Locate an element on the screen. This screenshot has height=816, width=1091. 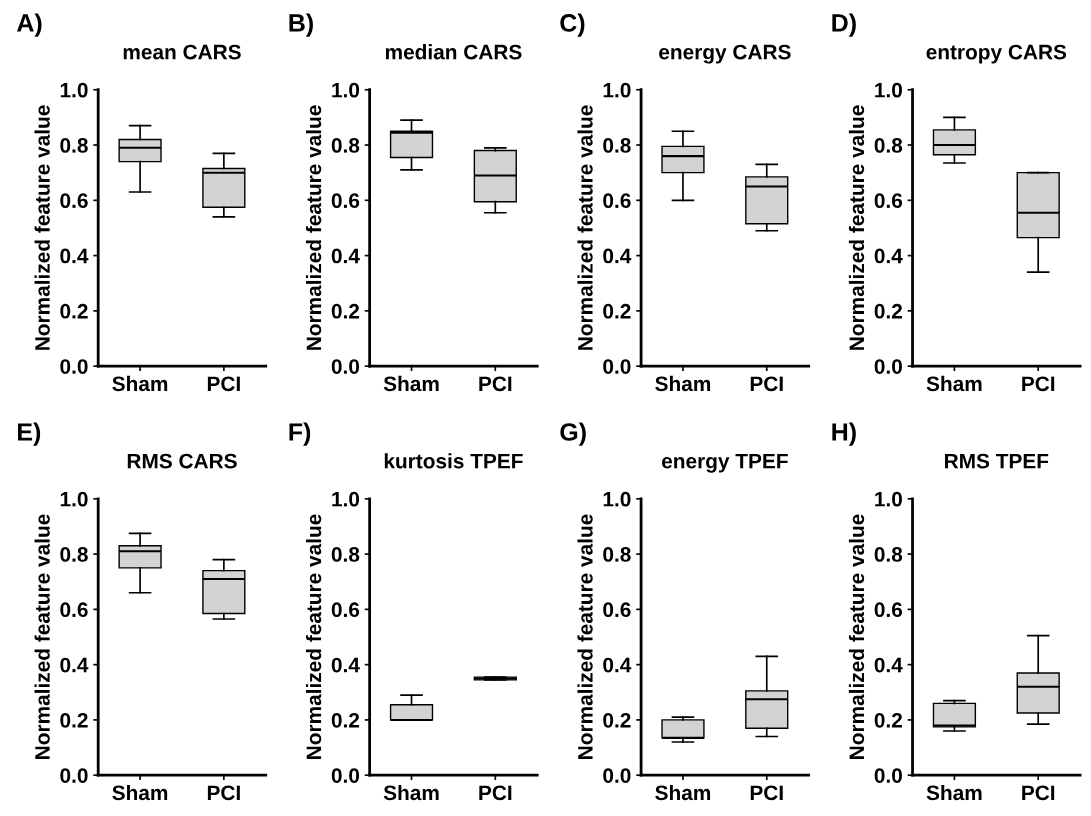
text: G) is located at coordinates (573, 434).